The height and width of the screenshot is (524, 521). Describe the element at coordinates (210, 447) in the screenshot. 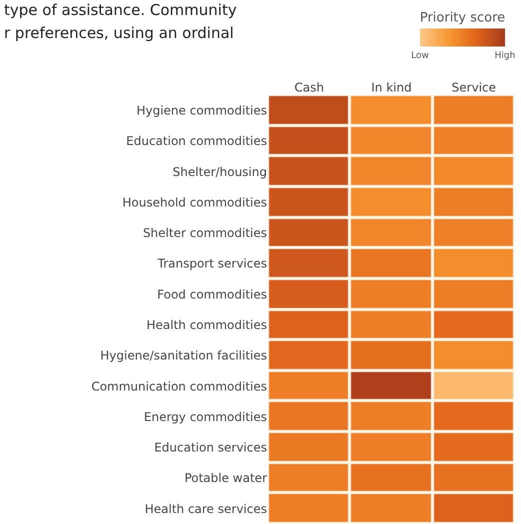

I see `y-tick-label: Education services` at that location.